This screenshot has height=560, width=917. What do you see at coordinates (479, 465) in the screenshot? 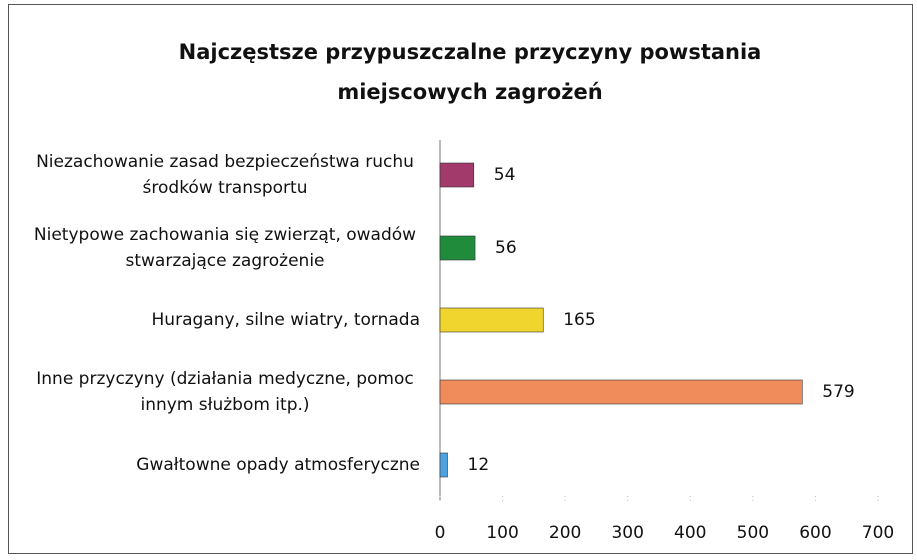
I see `value-label: 12` at bounding box center [479, 465].